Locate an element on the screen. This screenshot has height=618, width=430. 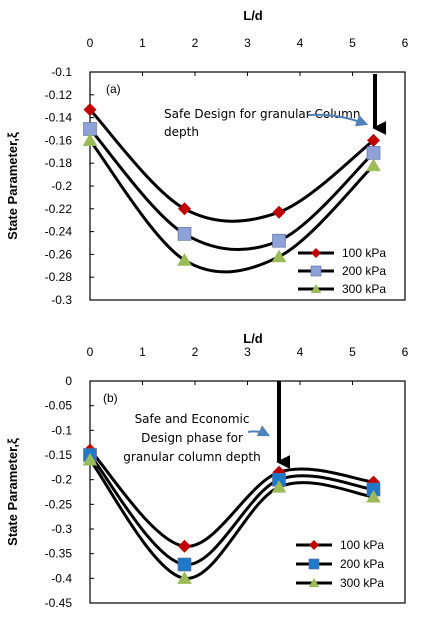
y-tick-label: -0.35 is located at coordinates (59, 554).